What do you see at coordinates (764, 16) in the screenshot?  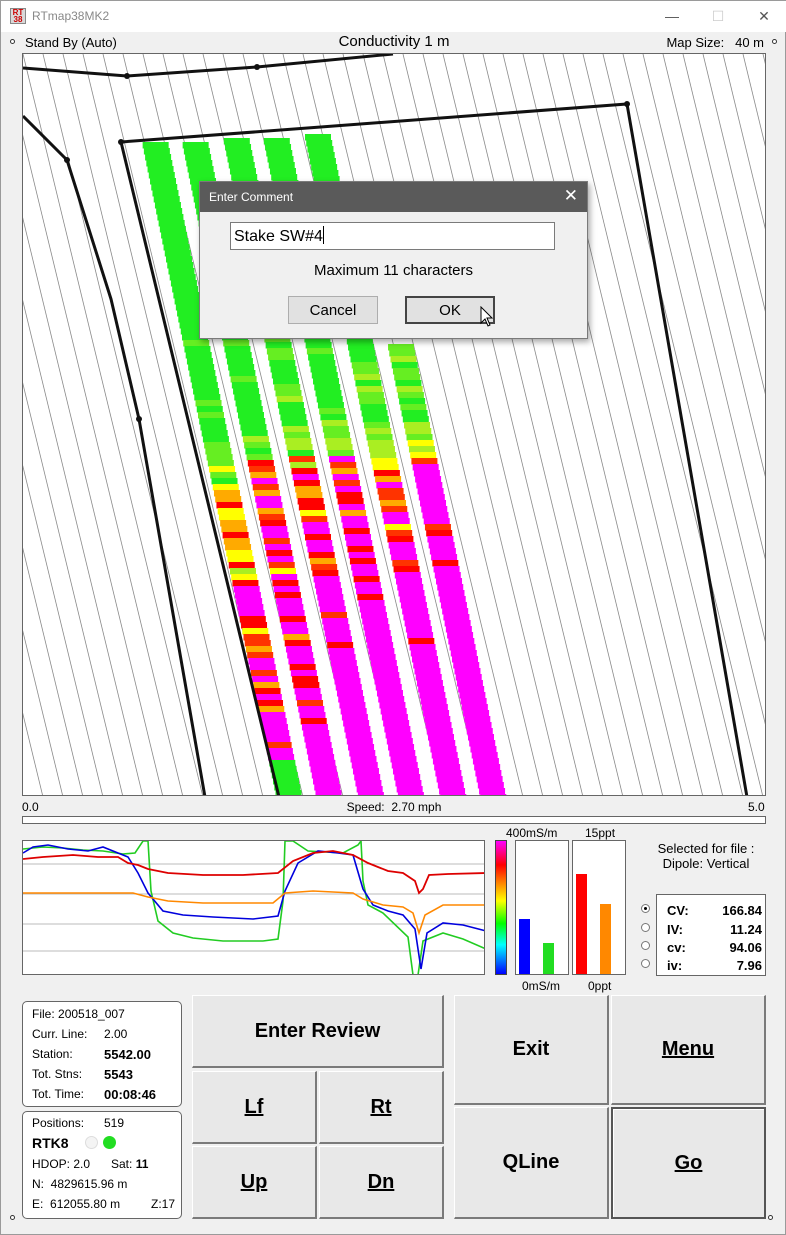 I see `close-window-button: ✕` at bounding box center [764, 16].